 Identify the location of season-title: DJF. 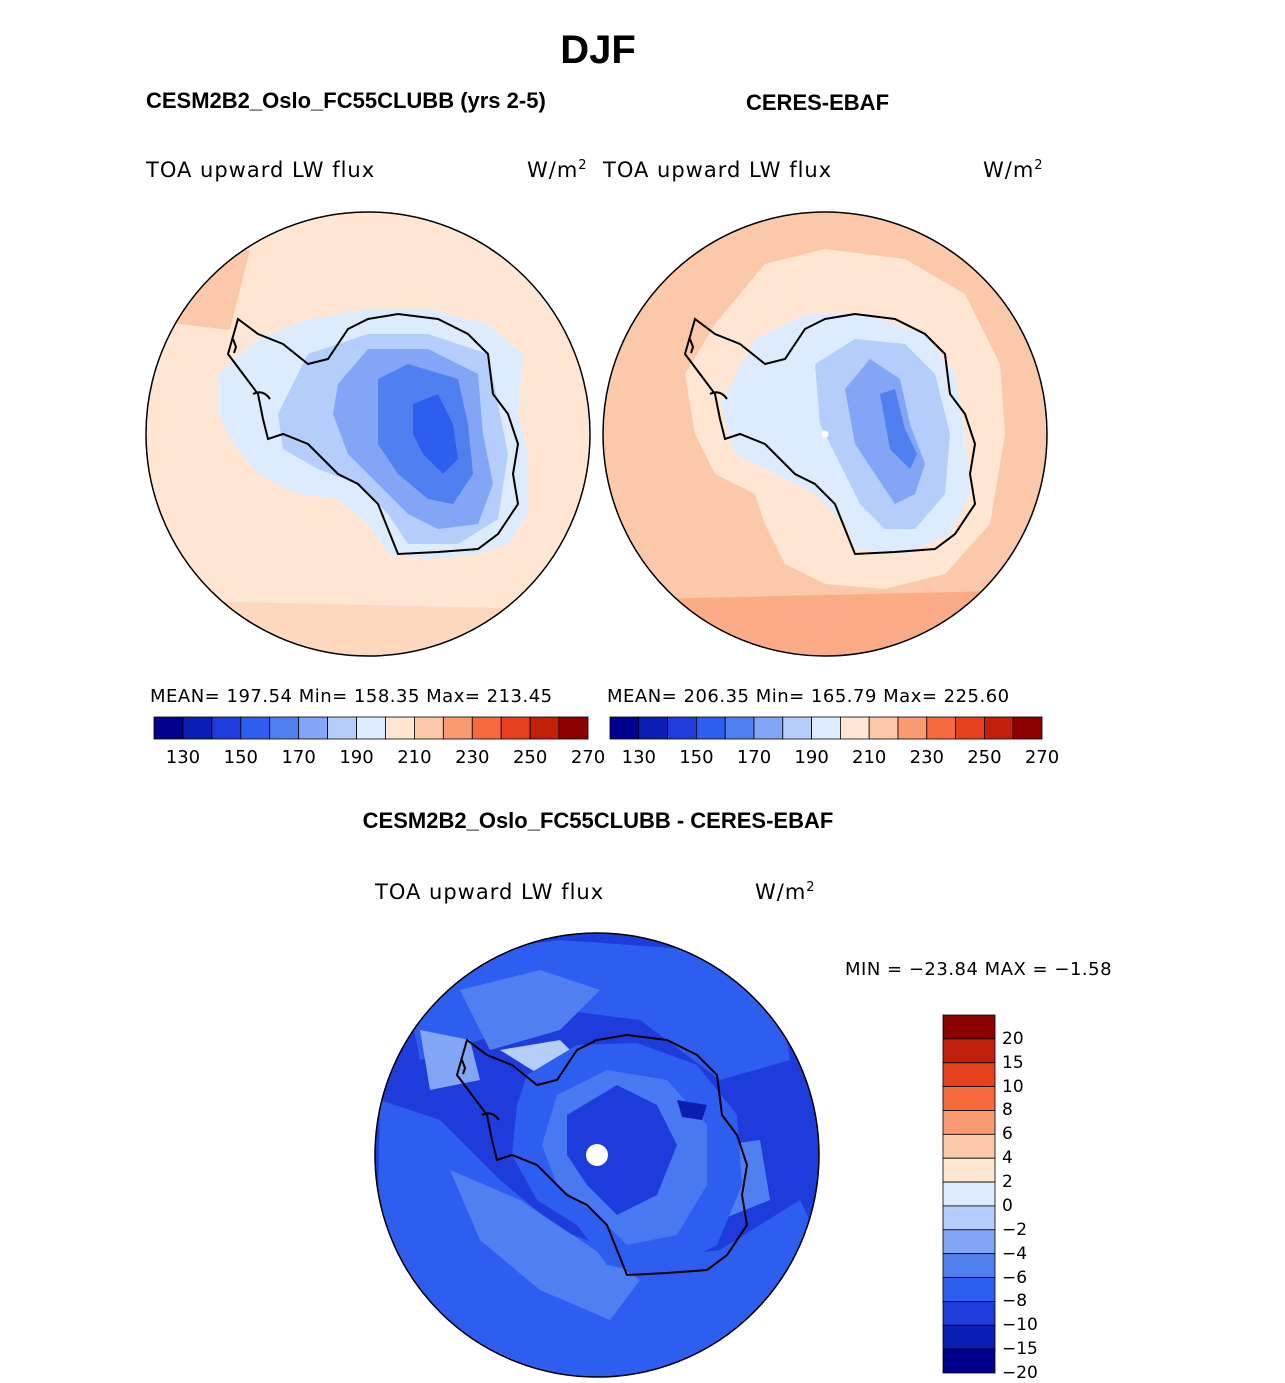
(598, 50).